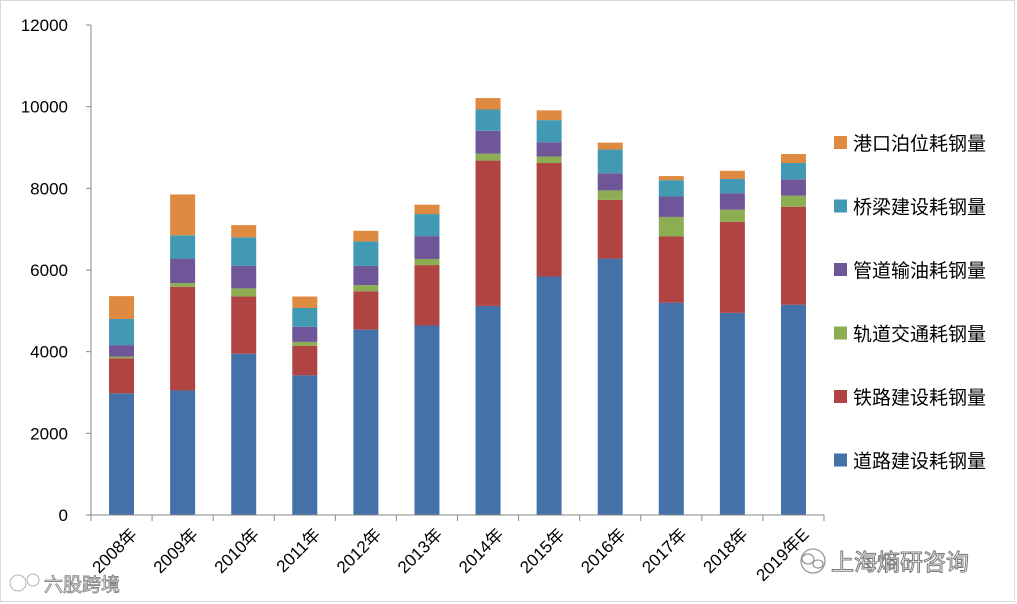 This screenshot has width=1017, height=604. What do you see at coordinates (49, 433) in the screenshot?
I see `y-tick-label: 2000` at bounding box center [49, 433].